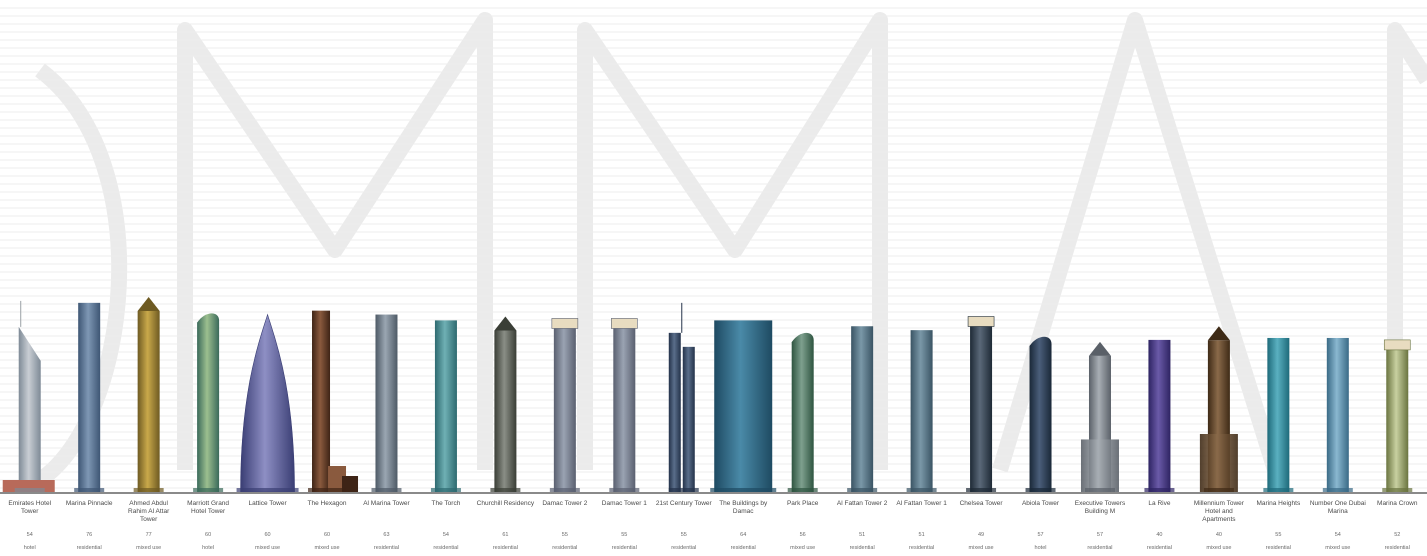 The width and height of the screenshot is (1427, 556). What do you see at coordinates (802, 503) in the screenshot?
I see `tower-name-label: Park Place` at bounding box center [802, 503].